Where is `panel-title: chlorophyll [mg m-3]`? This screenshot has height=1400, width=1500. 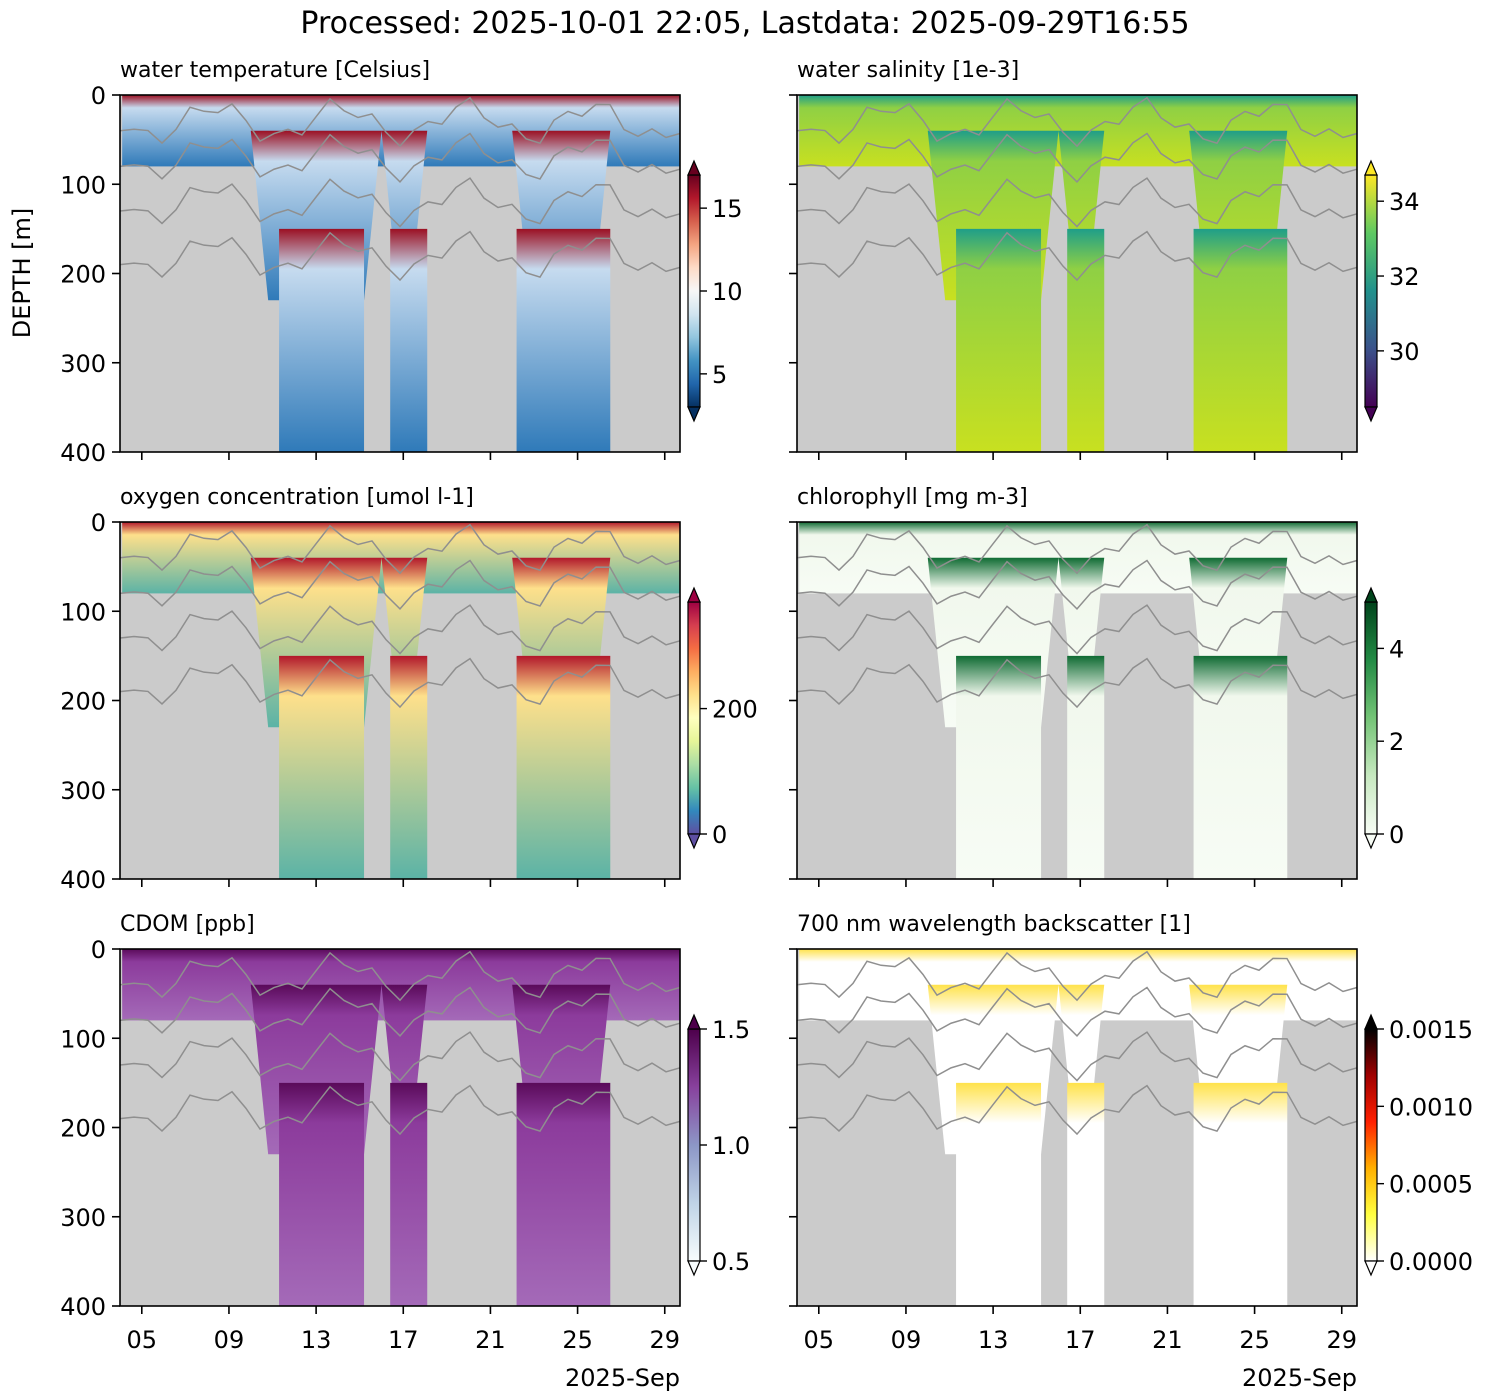 panel-title: chlorophyll [mg m-3] is located at coordinates (912, 497).